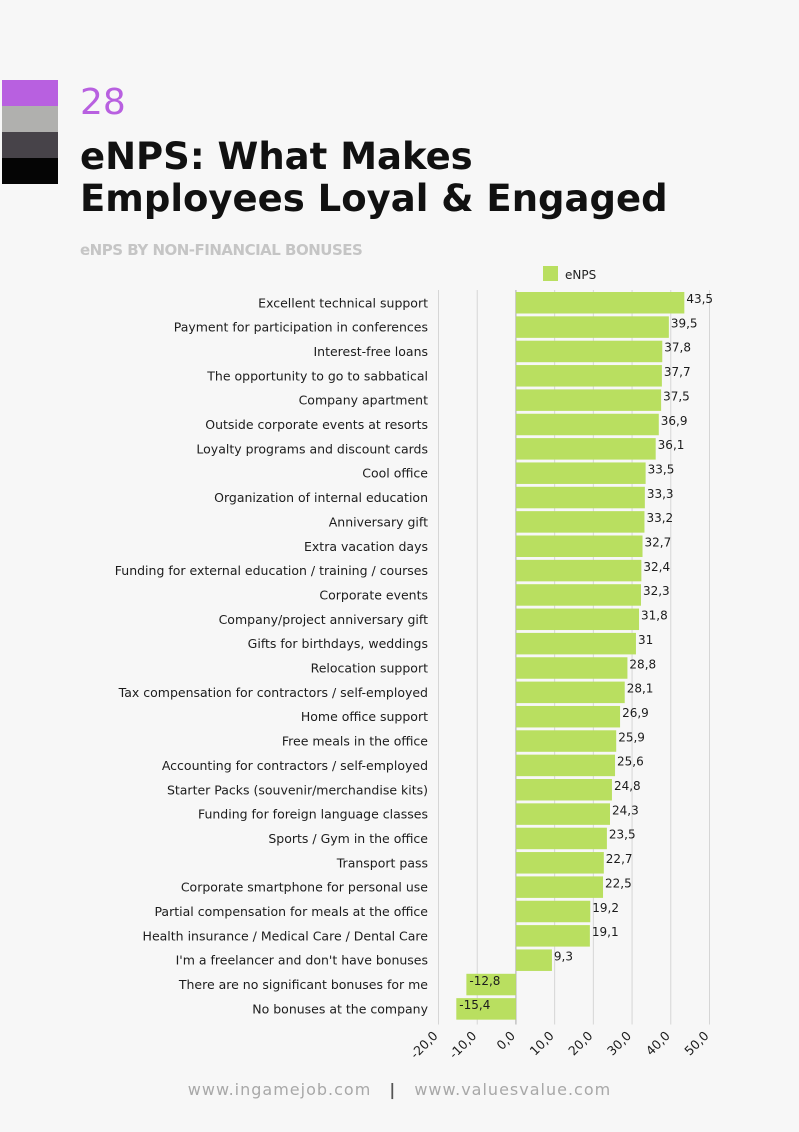 The height and width of the screenshot is (1132, 799). I want to click on category-label: Cool office, so click(395, 473).